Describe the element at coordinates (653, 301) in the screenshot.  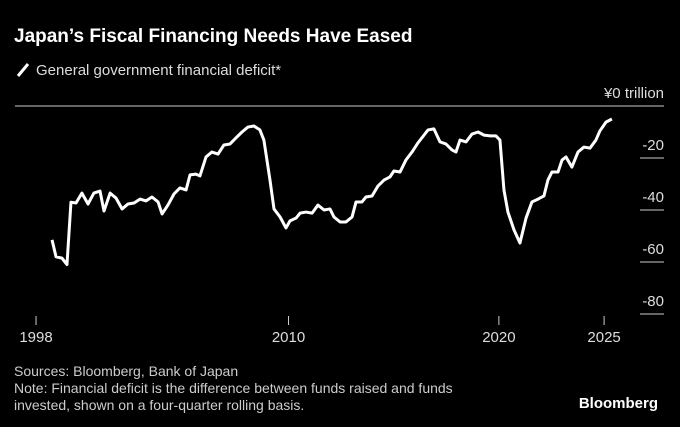
I see `y-tick-label: -80` at that location.